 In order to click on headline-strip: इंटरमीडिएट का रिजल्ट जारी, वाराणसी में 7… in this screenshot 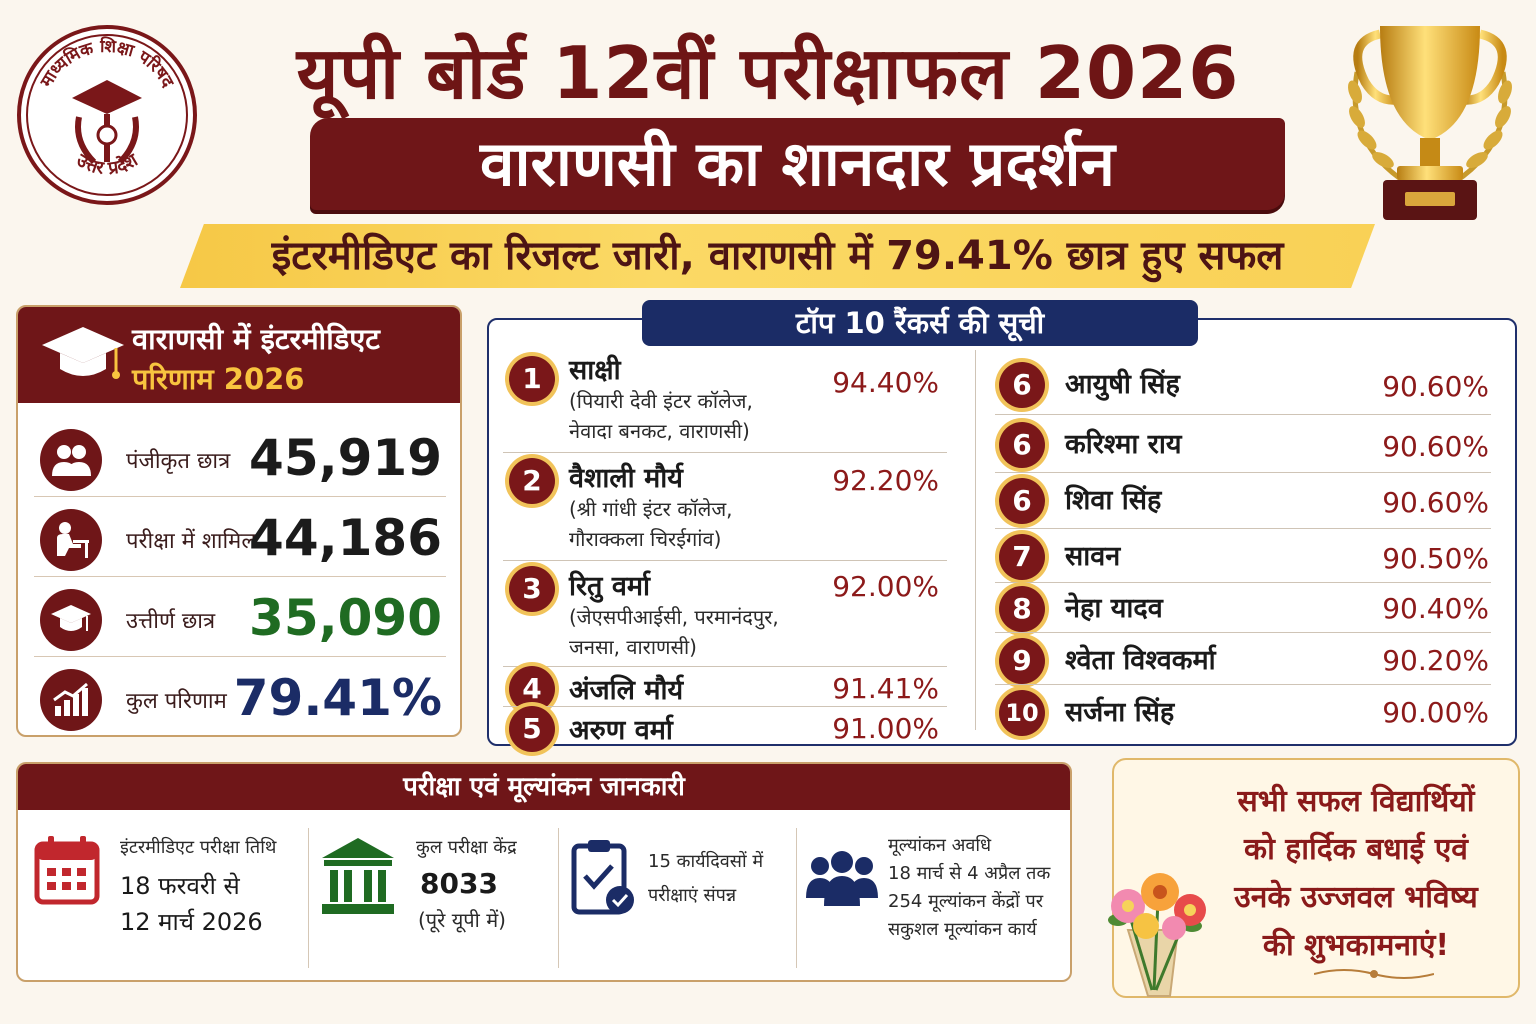, I will do `click(777, 256)`.